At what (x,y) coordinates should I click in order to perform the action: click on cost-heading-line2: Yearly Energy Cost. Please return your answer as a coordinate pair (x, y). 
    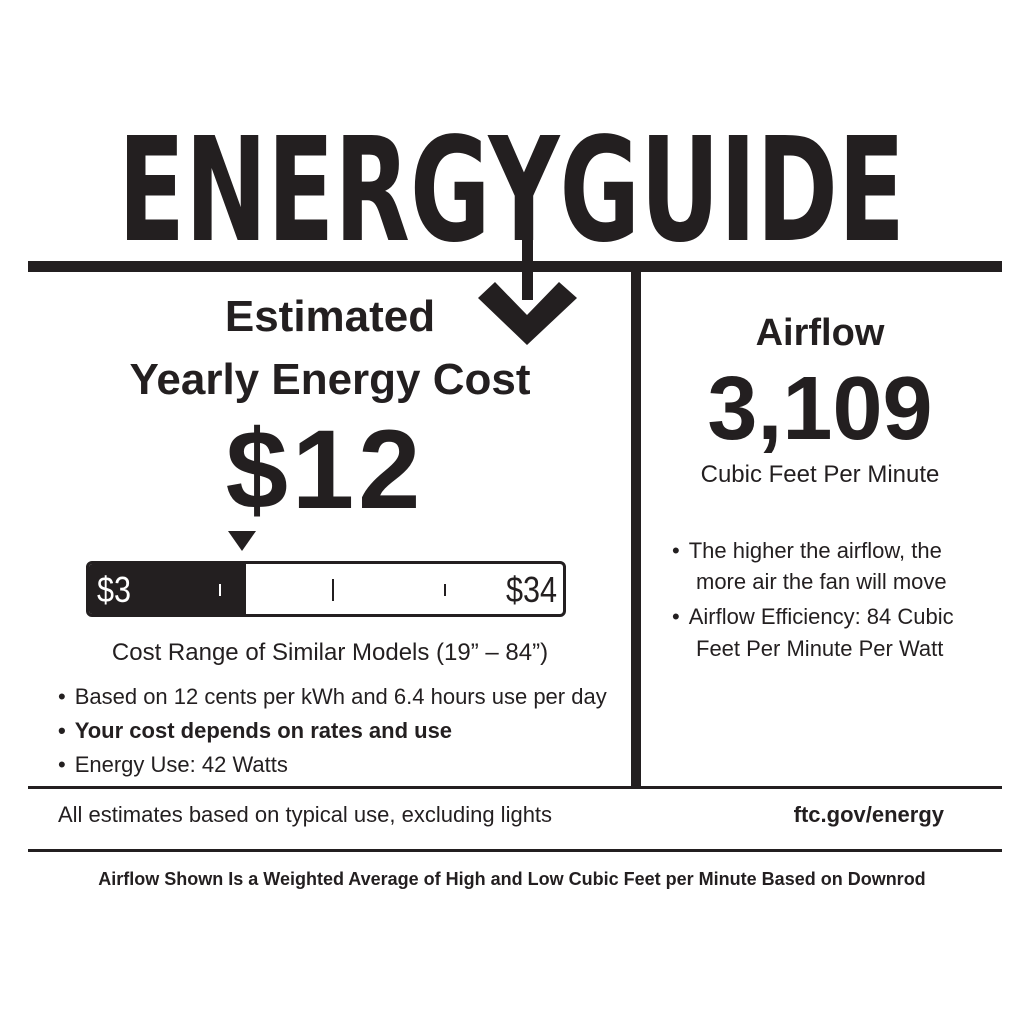
    Looking at the image, I should click on (330, 379).